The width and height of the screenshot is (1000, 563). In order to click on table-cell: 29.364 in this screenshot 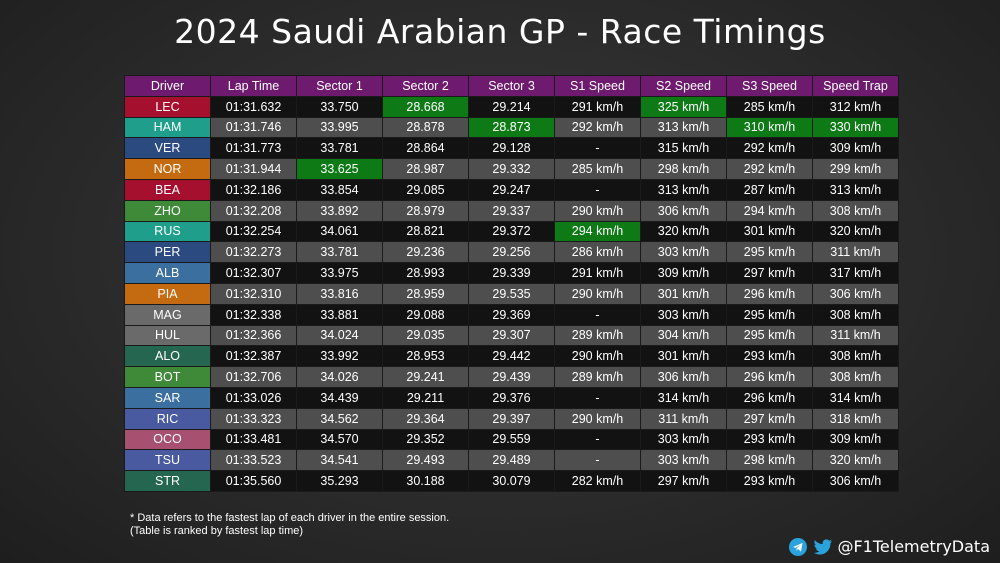, I will do `click(425, 418)`.